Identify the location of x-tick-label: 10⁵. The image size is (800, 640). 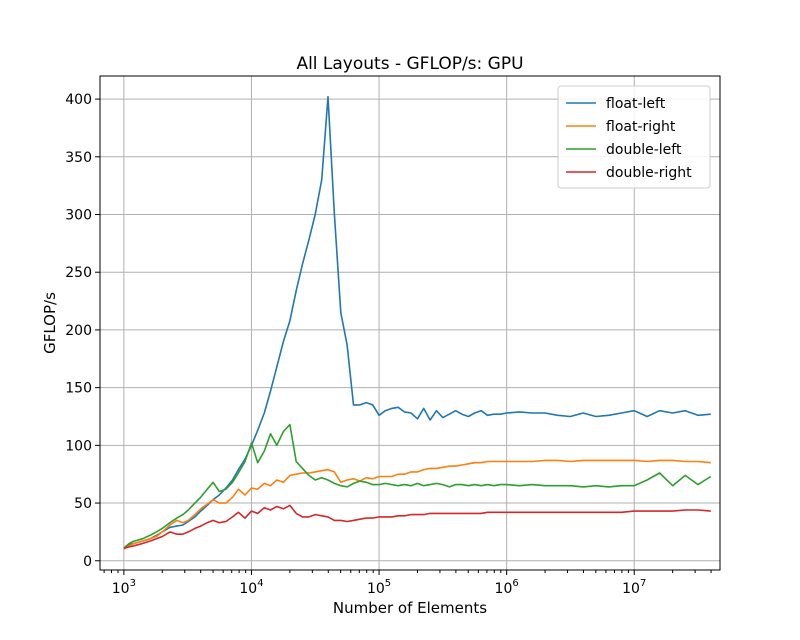
(379, 587).